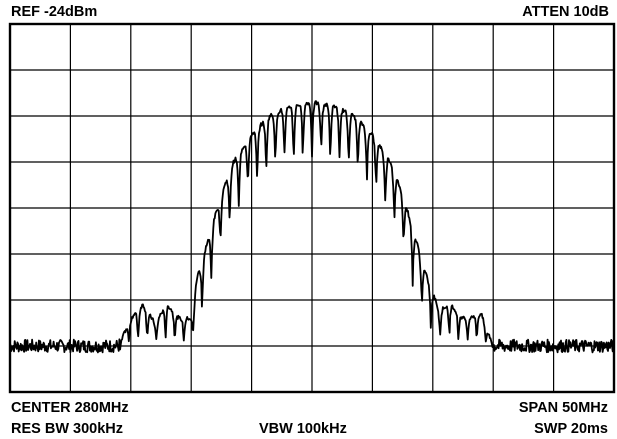  What do you see at coordinates (54, 12) in the screenshot?
I see `ref-level-label: REF -24dBm` at bounding box center [54, 12].